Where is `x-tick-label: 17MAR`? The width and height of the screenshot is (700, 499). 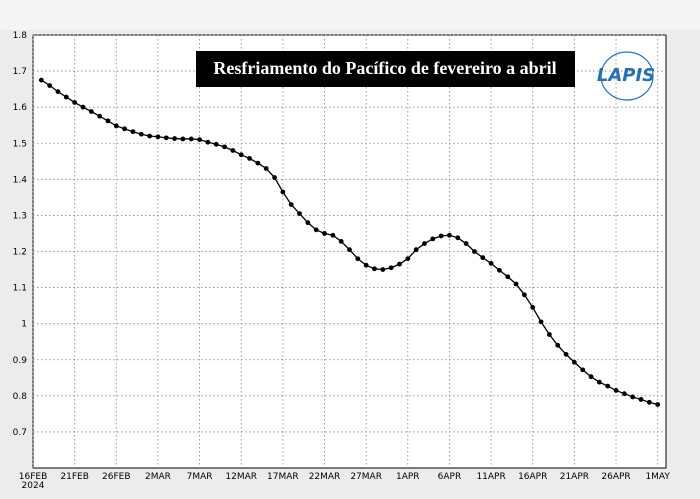 x-tick-label: 17MAR is located at coordinates (283, 477).